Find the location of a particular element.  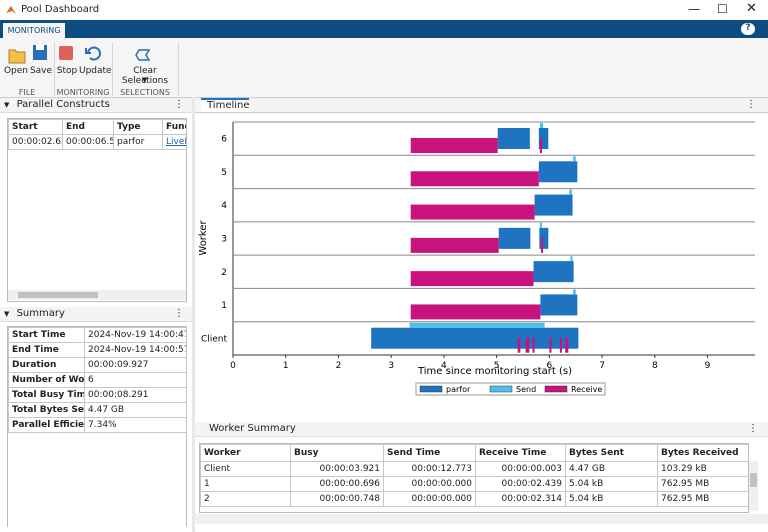

table-cell: 00:00:00.003 is located at coordinates (520, 469).